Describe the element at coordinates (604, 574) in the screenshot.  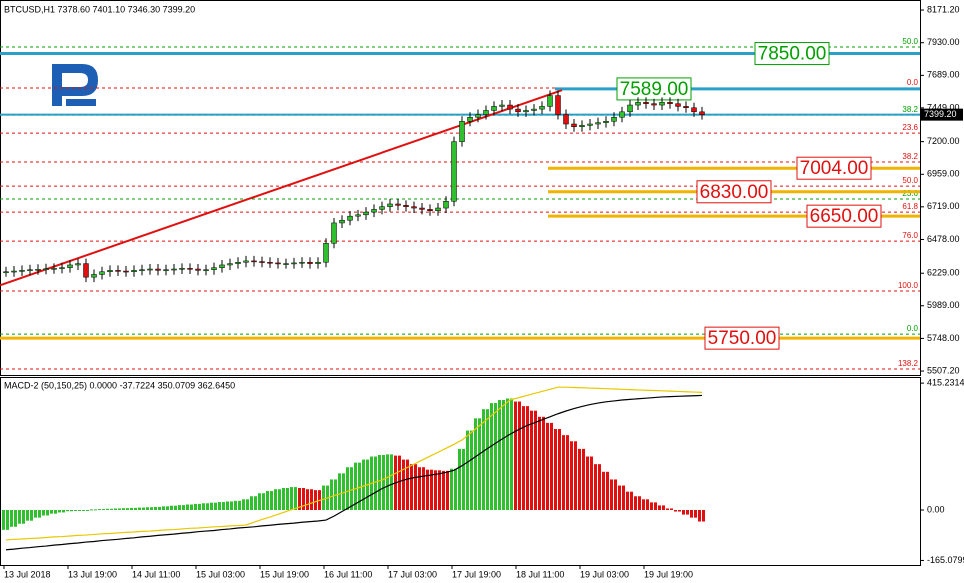
I see `x-tick-label: 19 Jul 03:00` at that location.